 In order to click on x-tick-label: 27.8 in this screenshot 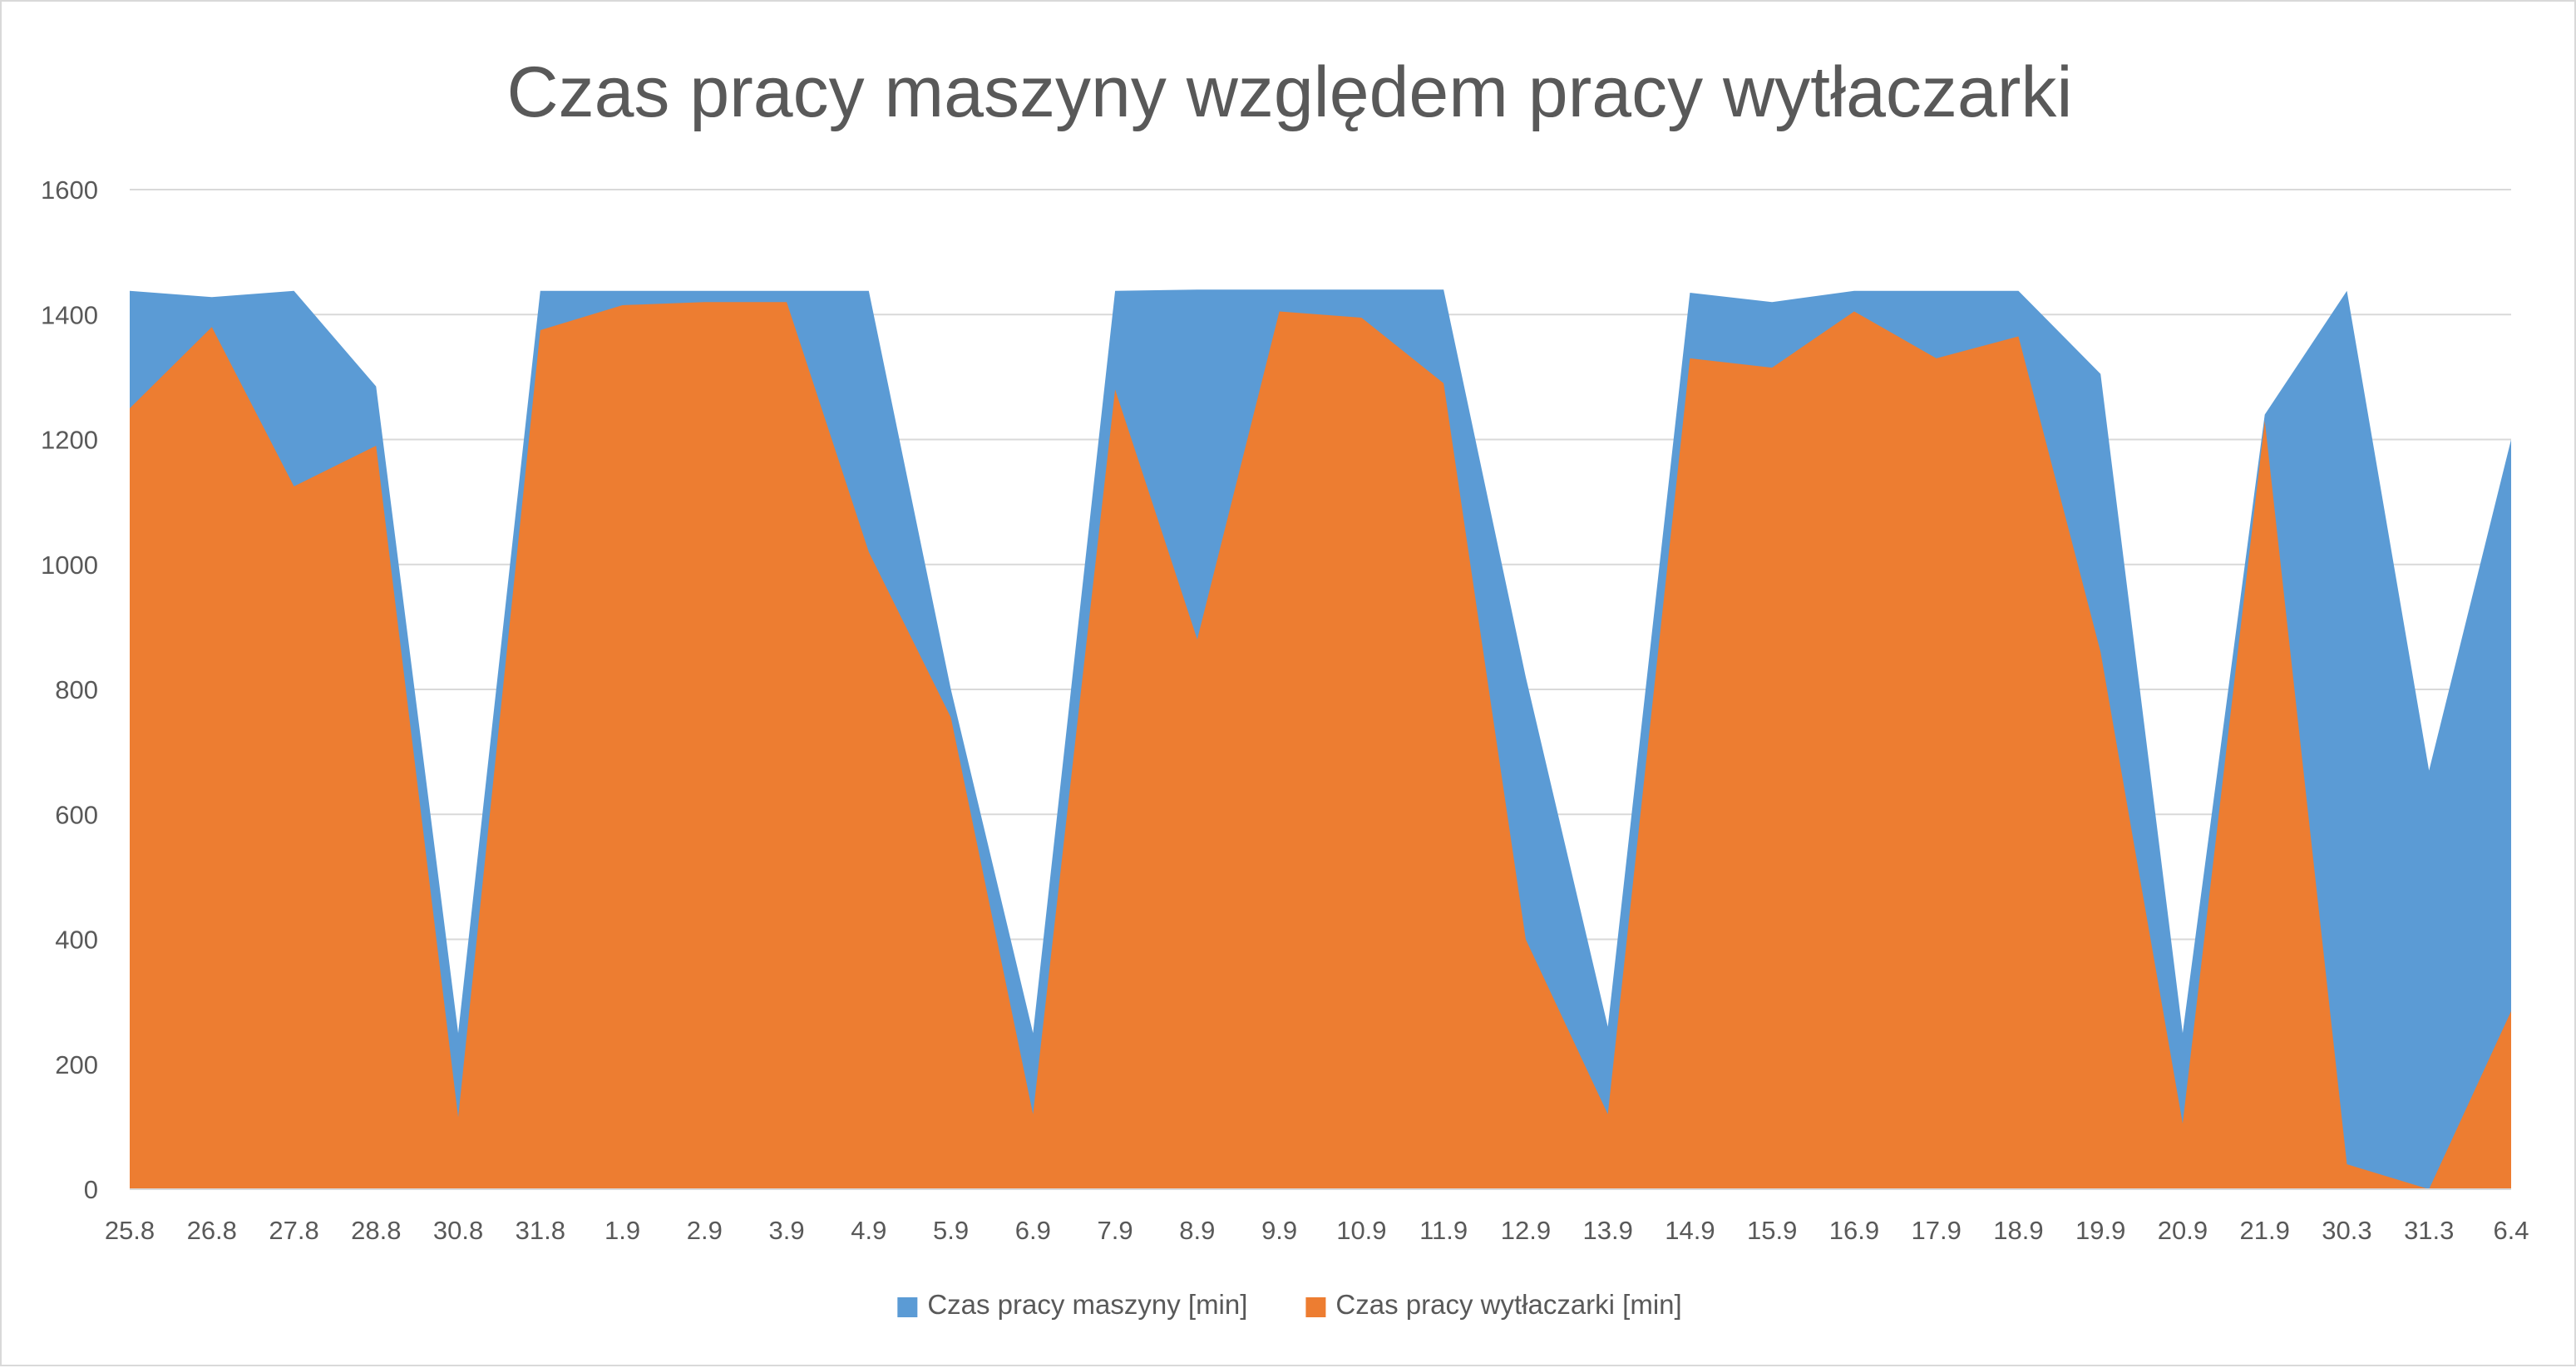, I will do `click(293, 1230)`.